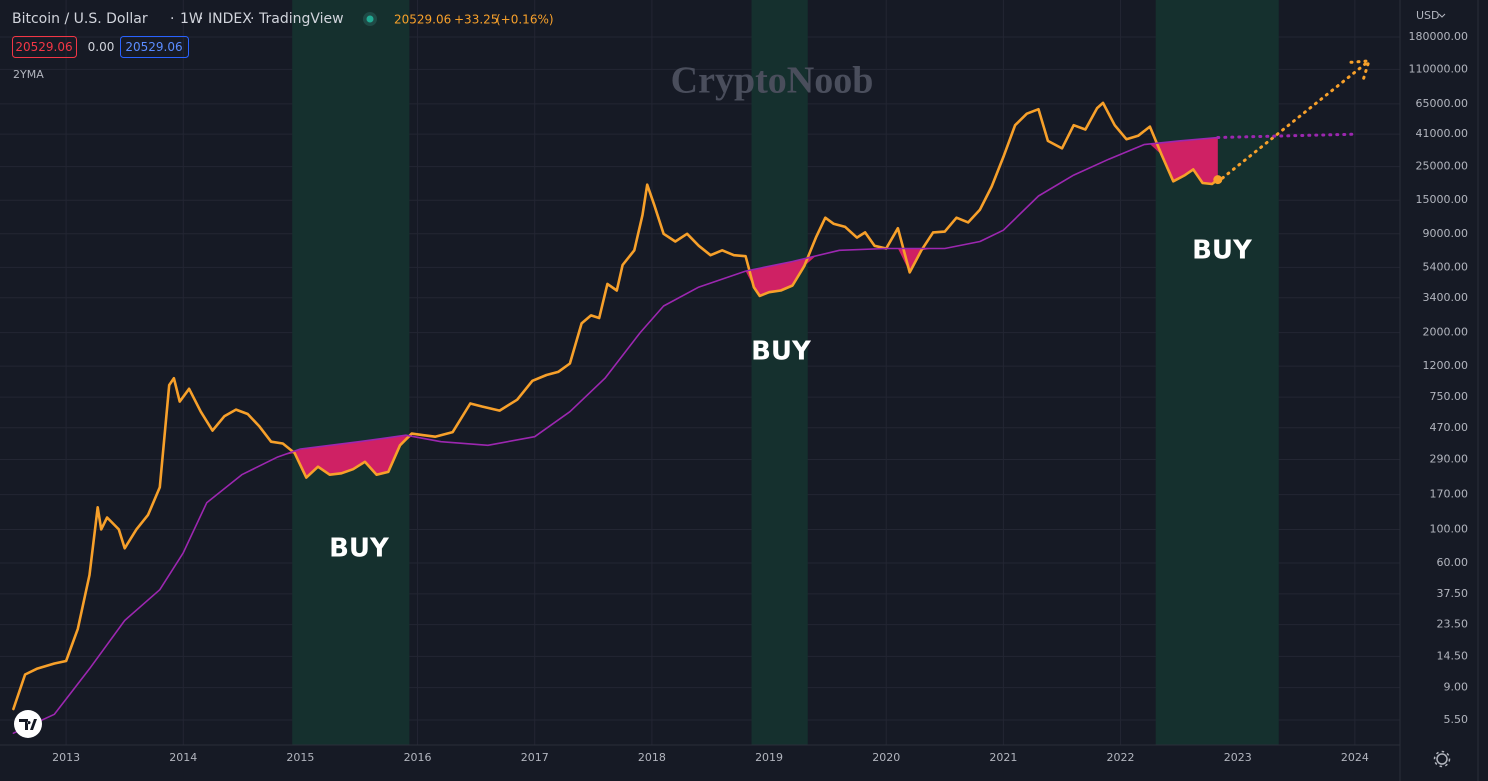 This screenshot has height=781, width=1488. Describe the element at coordinates (1360, 69) in the screenshot. I see `projection-arrowhead` at that location.